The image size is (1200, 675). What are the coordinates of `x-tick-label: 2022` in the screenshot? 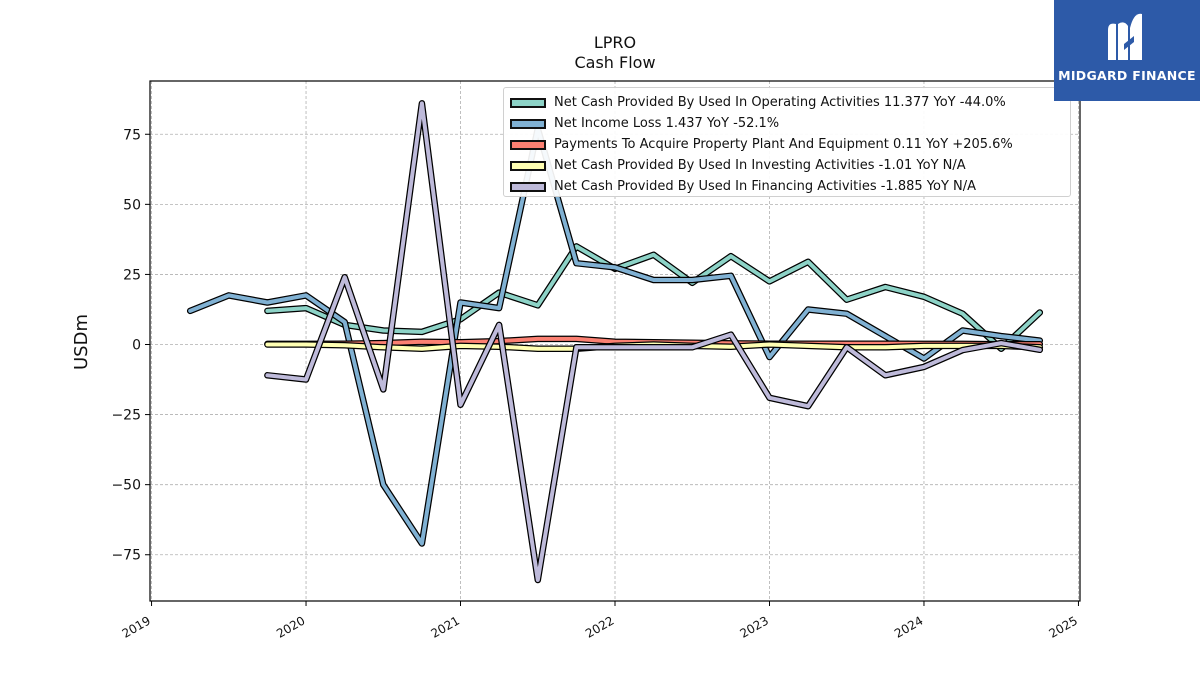 It's located at (599, 626).